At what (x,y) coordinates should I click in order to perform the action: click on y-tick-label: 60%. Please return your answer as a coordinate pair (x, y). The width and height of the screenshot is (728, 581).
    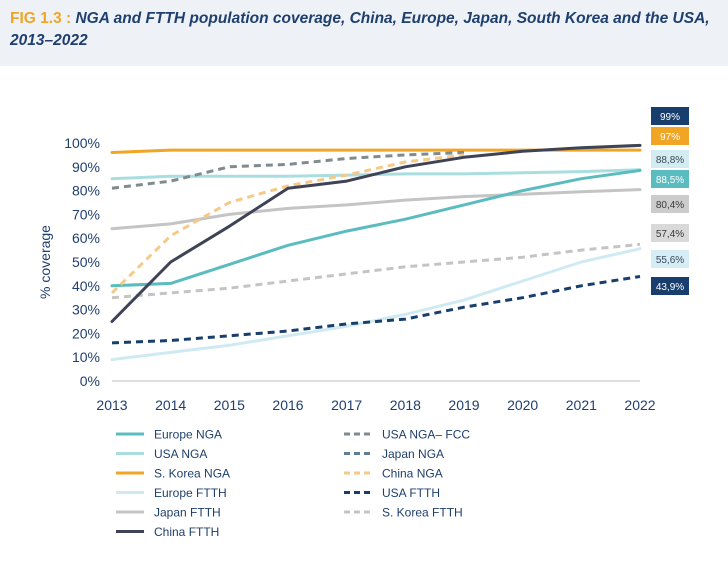
    Looking at the image, I should click on (86, 238).